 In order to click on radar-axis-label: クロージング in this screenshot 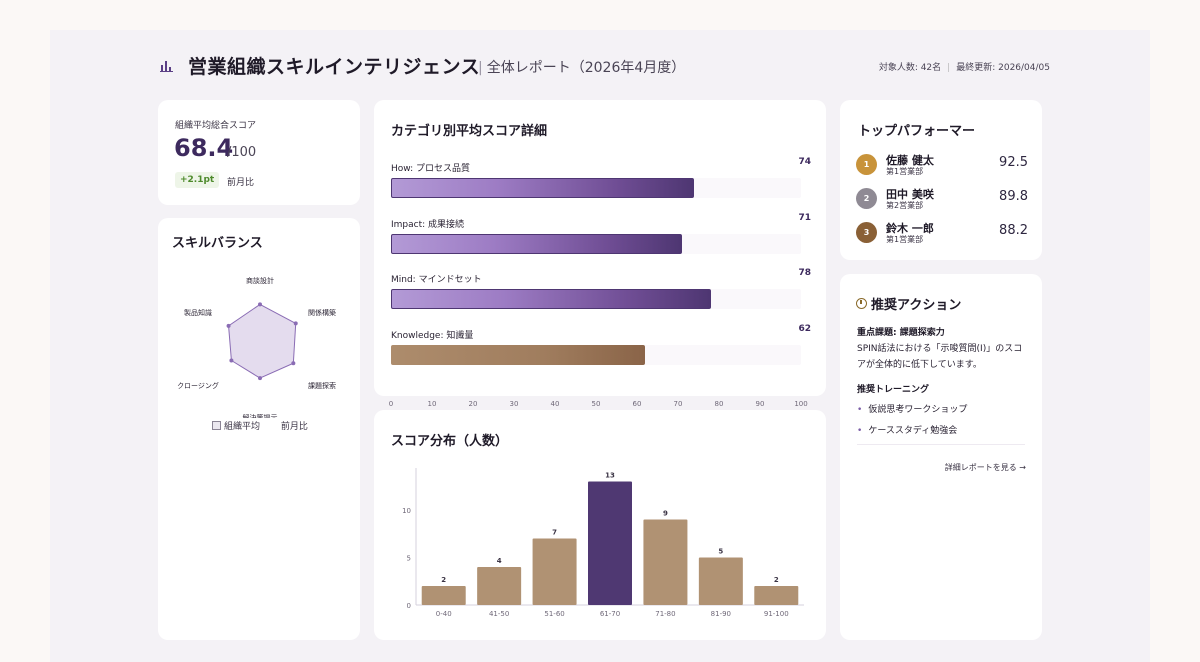, I will do `click(198, 385)`.